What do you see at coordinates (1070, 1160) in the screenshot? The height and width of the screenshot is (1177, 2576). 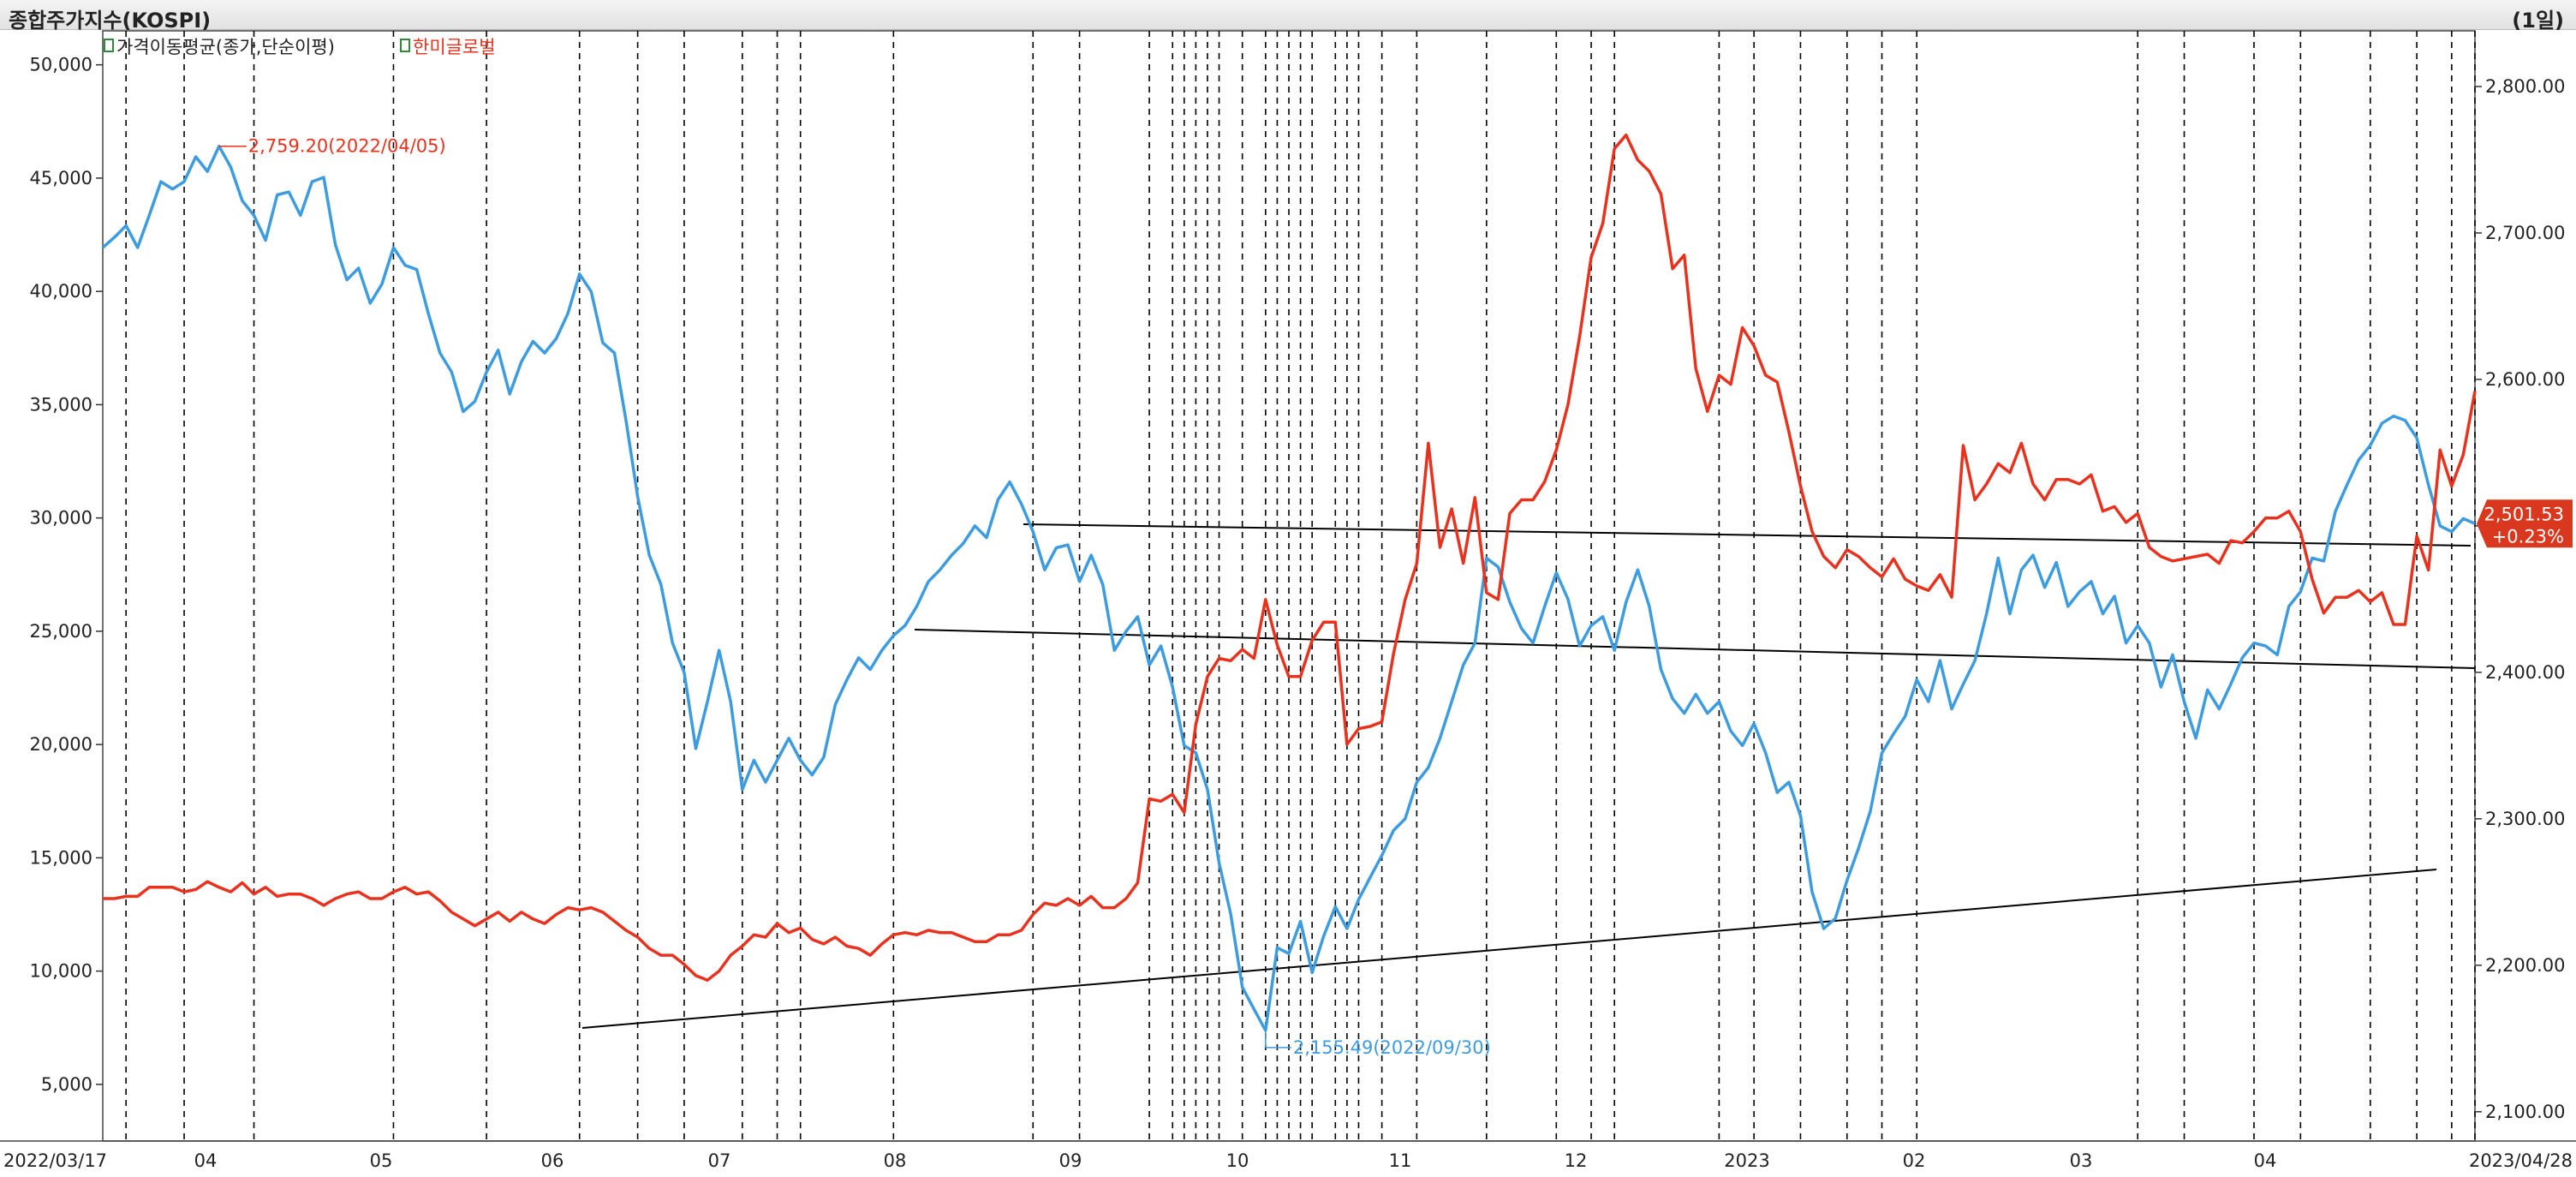 I see `x-axis-month-label: 09` at bounding box center [1070, 1160].